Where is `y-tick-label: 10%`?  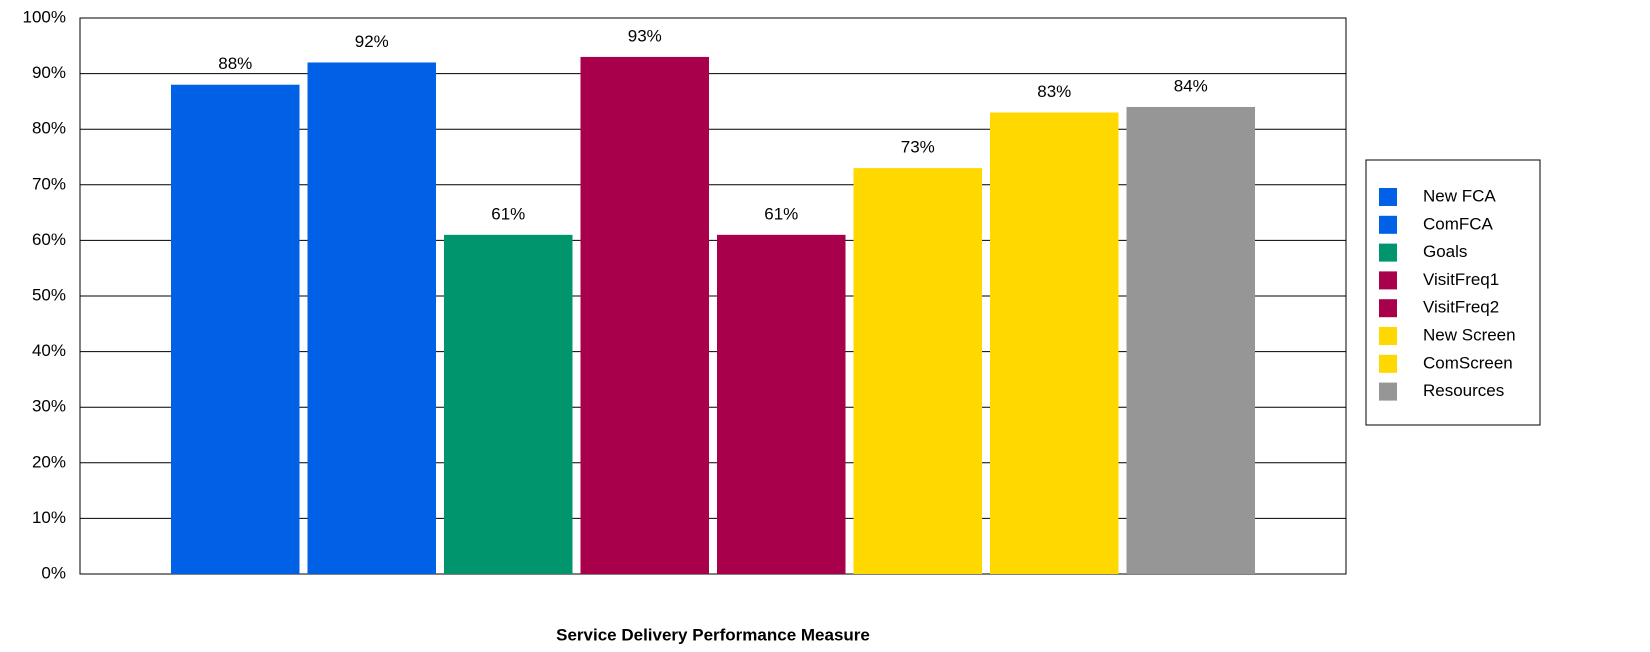
y-tick-label: 10% is located at coordinates (49, 517).